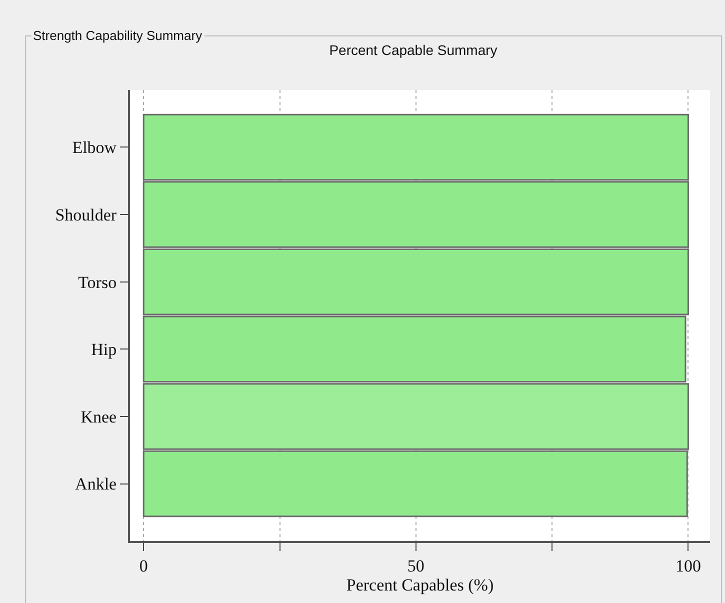  Describe the element at coordinates (95, 148) in the screenshot. I see `y-tick-label: Elbow` at that location.